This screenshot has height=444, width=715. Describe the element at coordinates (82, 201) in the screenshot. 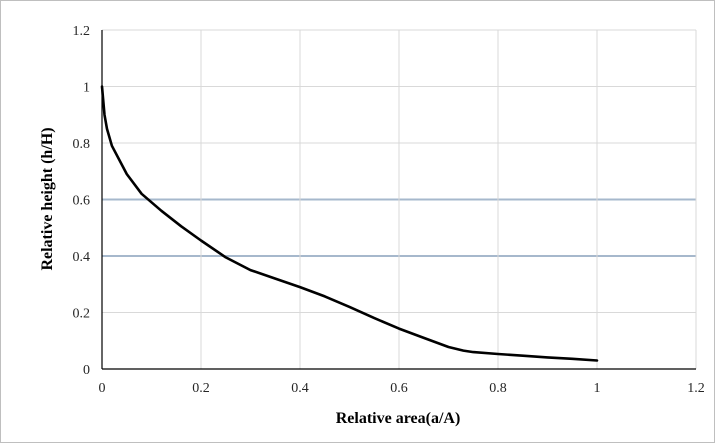

I see `y-tick-label-3: 0.6` at that location.